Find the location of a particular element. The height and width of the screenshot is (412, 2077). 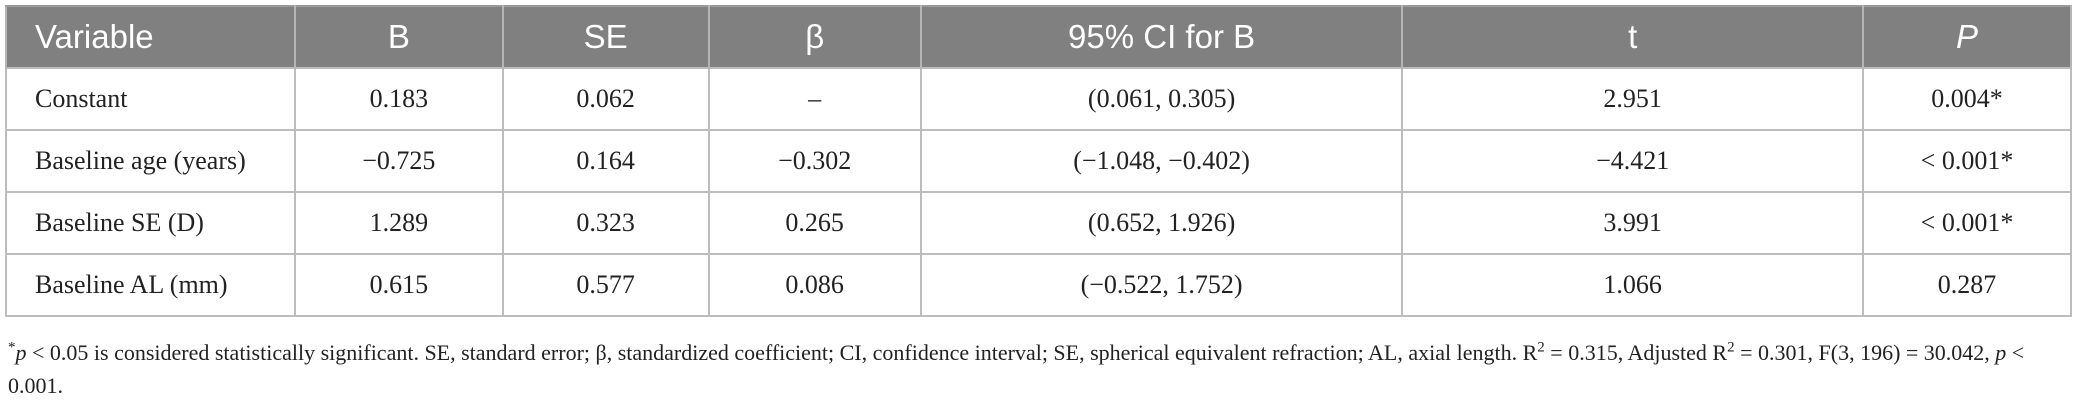

header-se: SE is located at coordinates (605, 36).